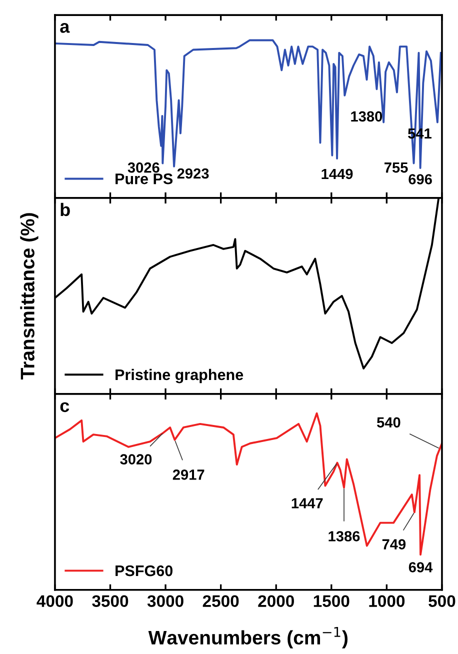 The height and width of the screenshot is (654, 458). Describe the element at coordinates (307, 503) in the screenshot. I see `annotation: 1447` at that location.